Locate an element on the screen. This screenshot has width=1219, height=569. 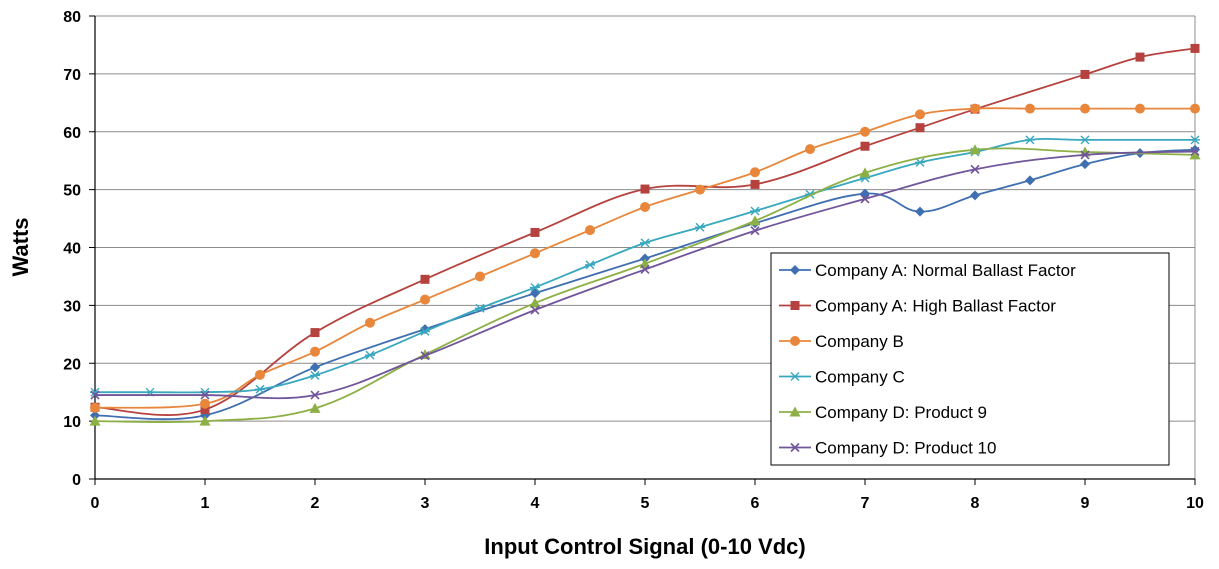
y-tick-label: 20 is located at coordinates (72, 364).